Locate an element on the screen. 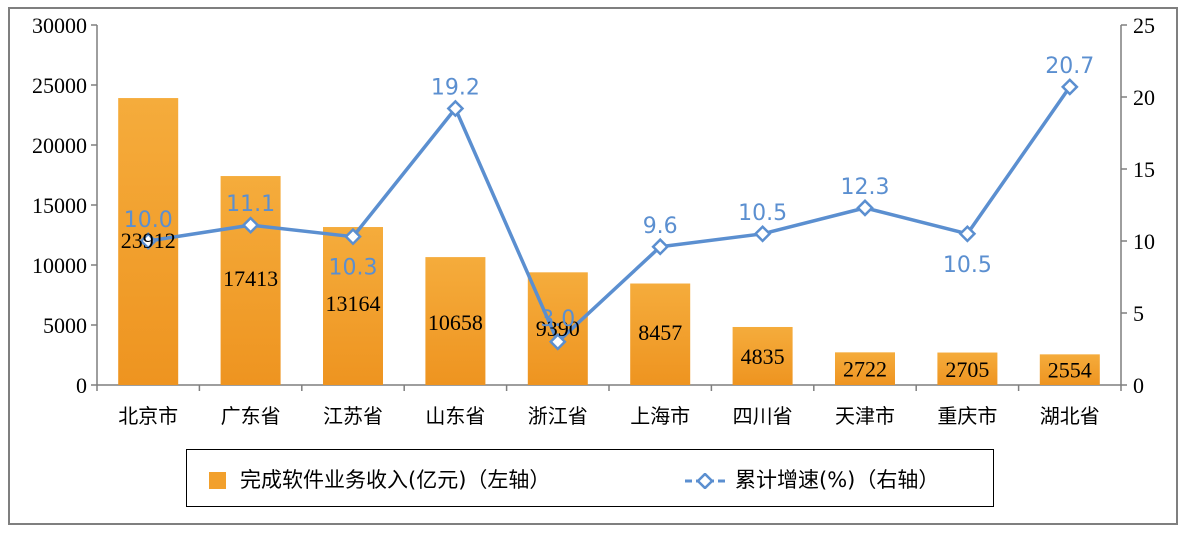 Image resolution: width=1188 pixels, height=534 pixels. bar-value-label: 17413 is located at coordinates (250, 278).